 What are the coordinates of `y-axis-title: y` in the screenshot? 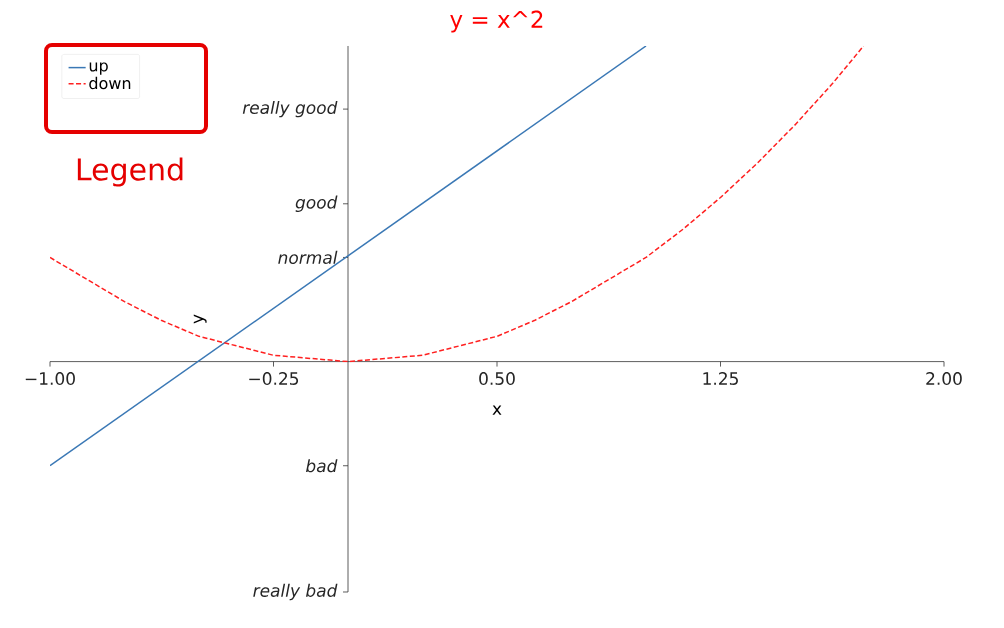 It's located at (200, 319).